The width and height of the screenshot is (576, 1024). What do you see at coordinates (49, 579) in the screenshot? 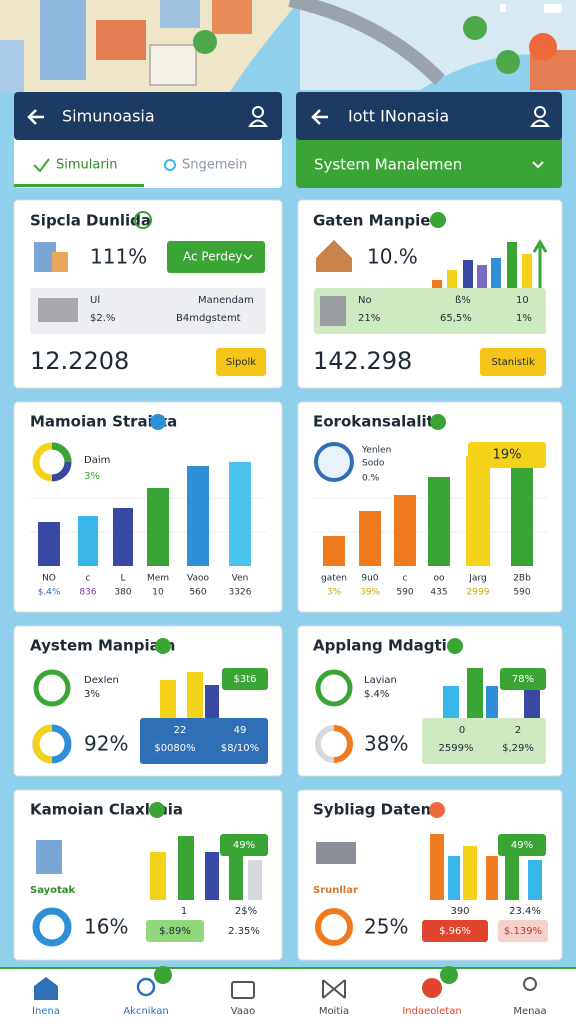
I see `x-label: NO` at bounding box center [49, 579].